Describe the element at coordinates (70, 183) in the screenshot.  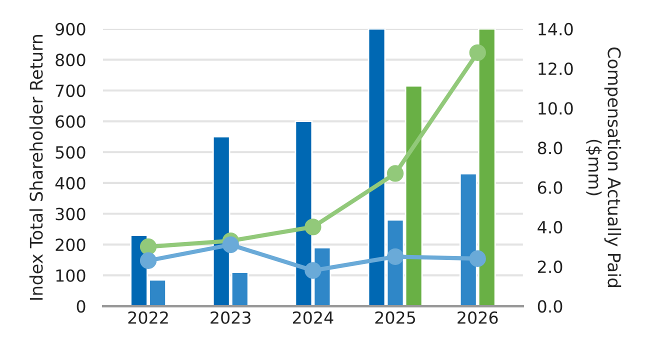
I see `y-tick-label: 400` at that location.